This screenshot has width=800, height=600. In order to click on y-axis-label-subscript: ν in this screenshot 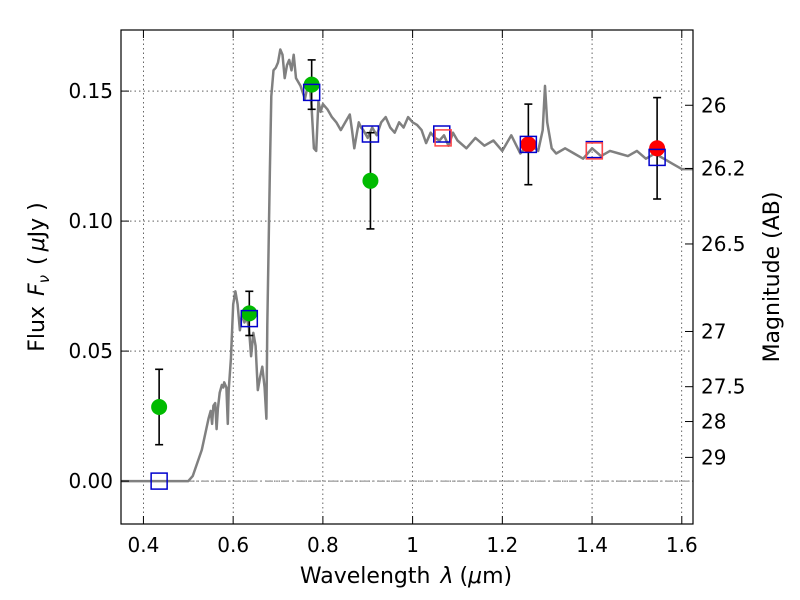, I will do `click(44, 279)`.